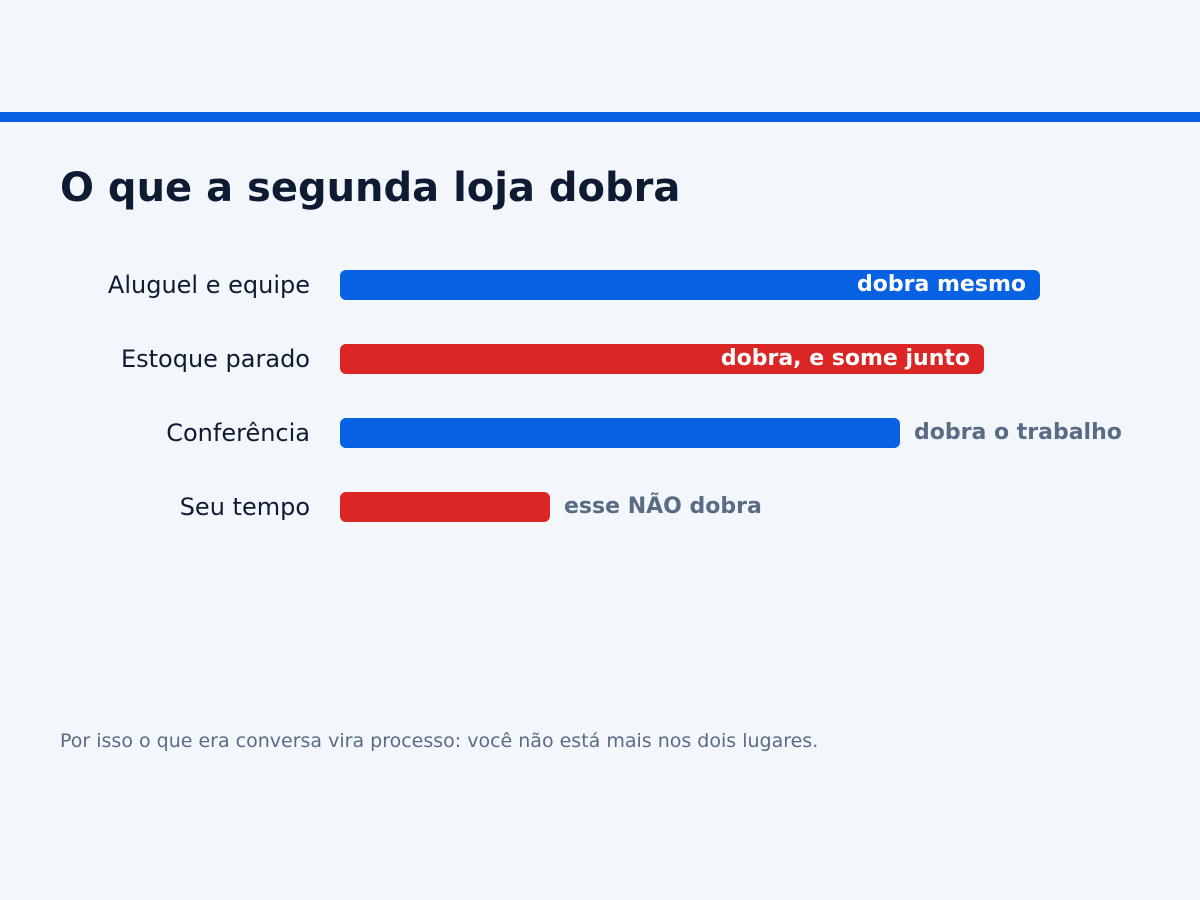 This screenshot has height=900, width=1200. What do you see at coordinates (600, 117) in the screenshot?
I see `top-accent-rule` at bounding box center [600, 117].